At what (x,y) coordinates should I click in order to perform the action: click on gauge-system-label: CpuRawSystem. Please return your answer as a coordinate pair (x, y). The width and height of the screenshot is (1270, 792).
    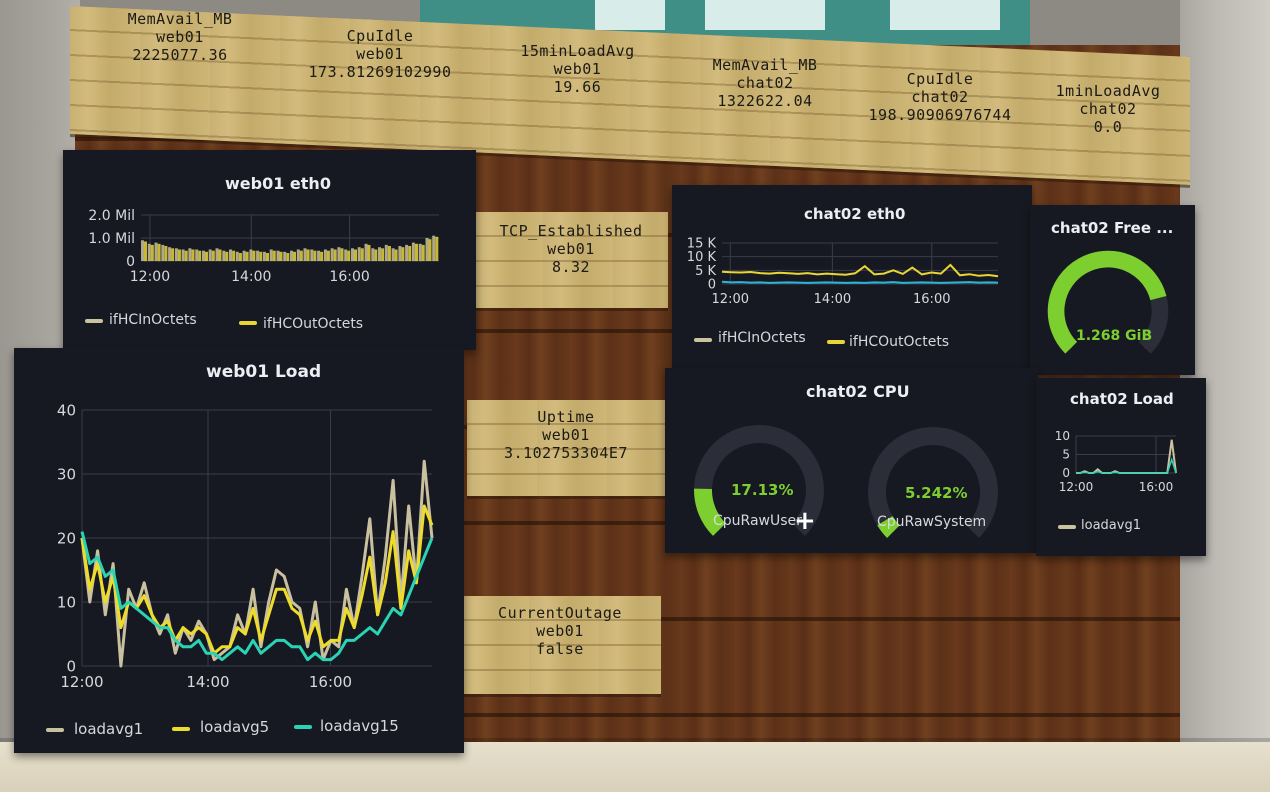
    Looking at the image, I should click on (932, 522).